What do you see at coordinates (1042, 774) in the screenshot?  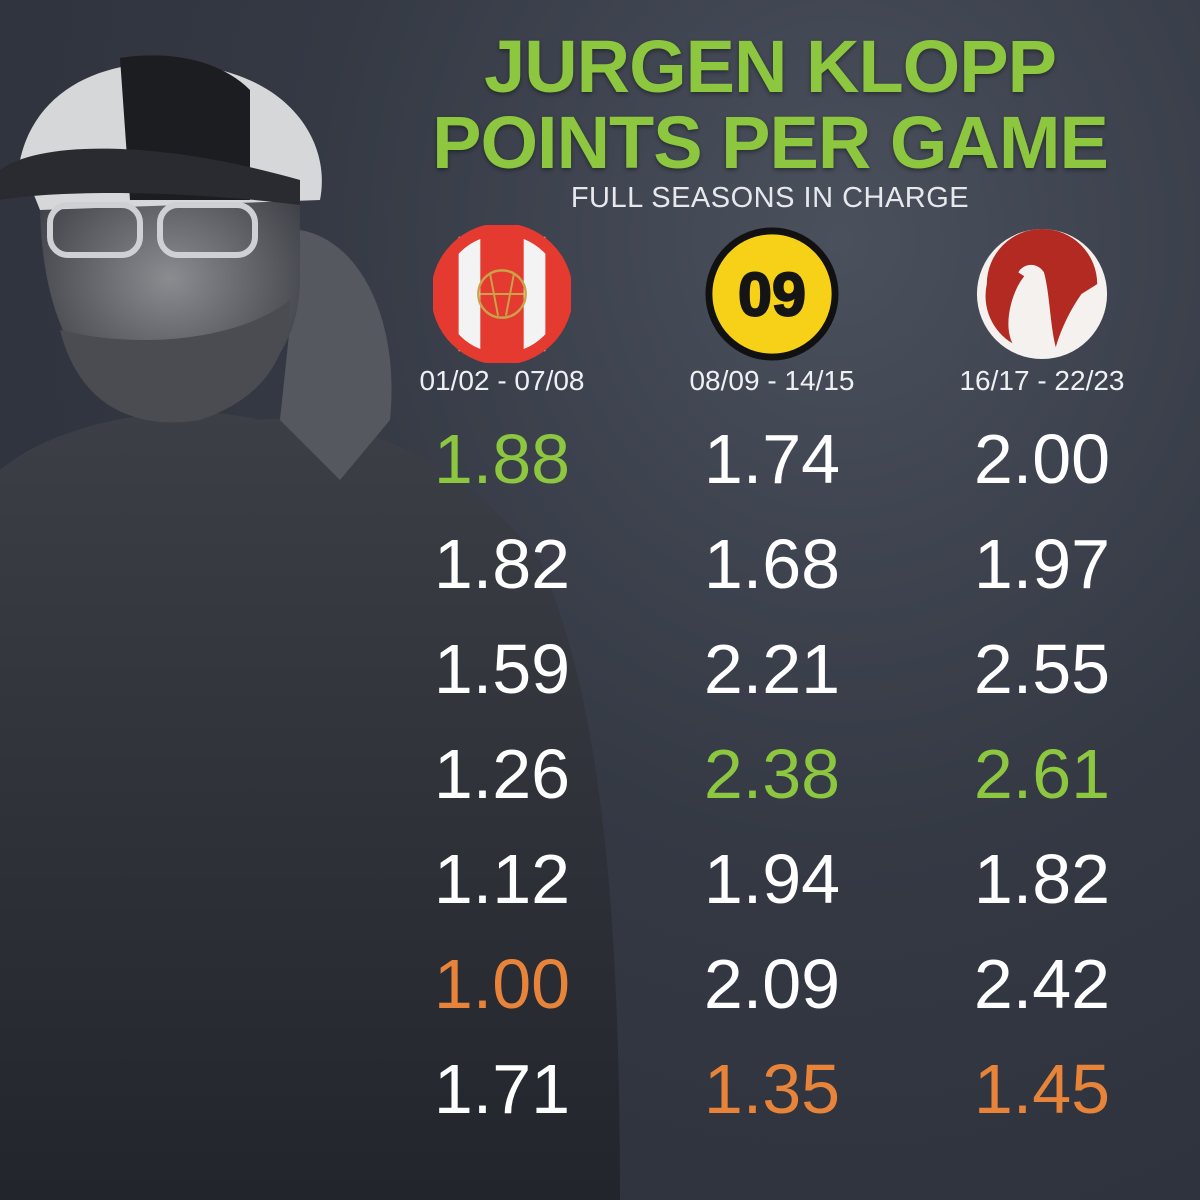 I see `ppg-value: 2.61` at bounding box center [1042, 774].